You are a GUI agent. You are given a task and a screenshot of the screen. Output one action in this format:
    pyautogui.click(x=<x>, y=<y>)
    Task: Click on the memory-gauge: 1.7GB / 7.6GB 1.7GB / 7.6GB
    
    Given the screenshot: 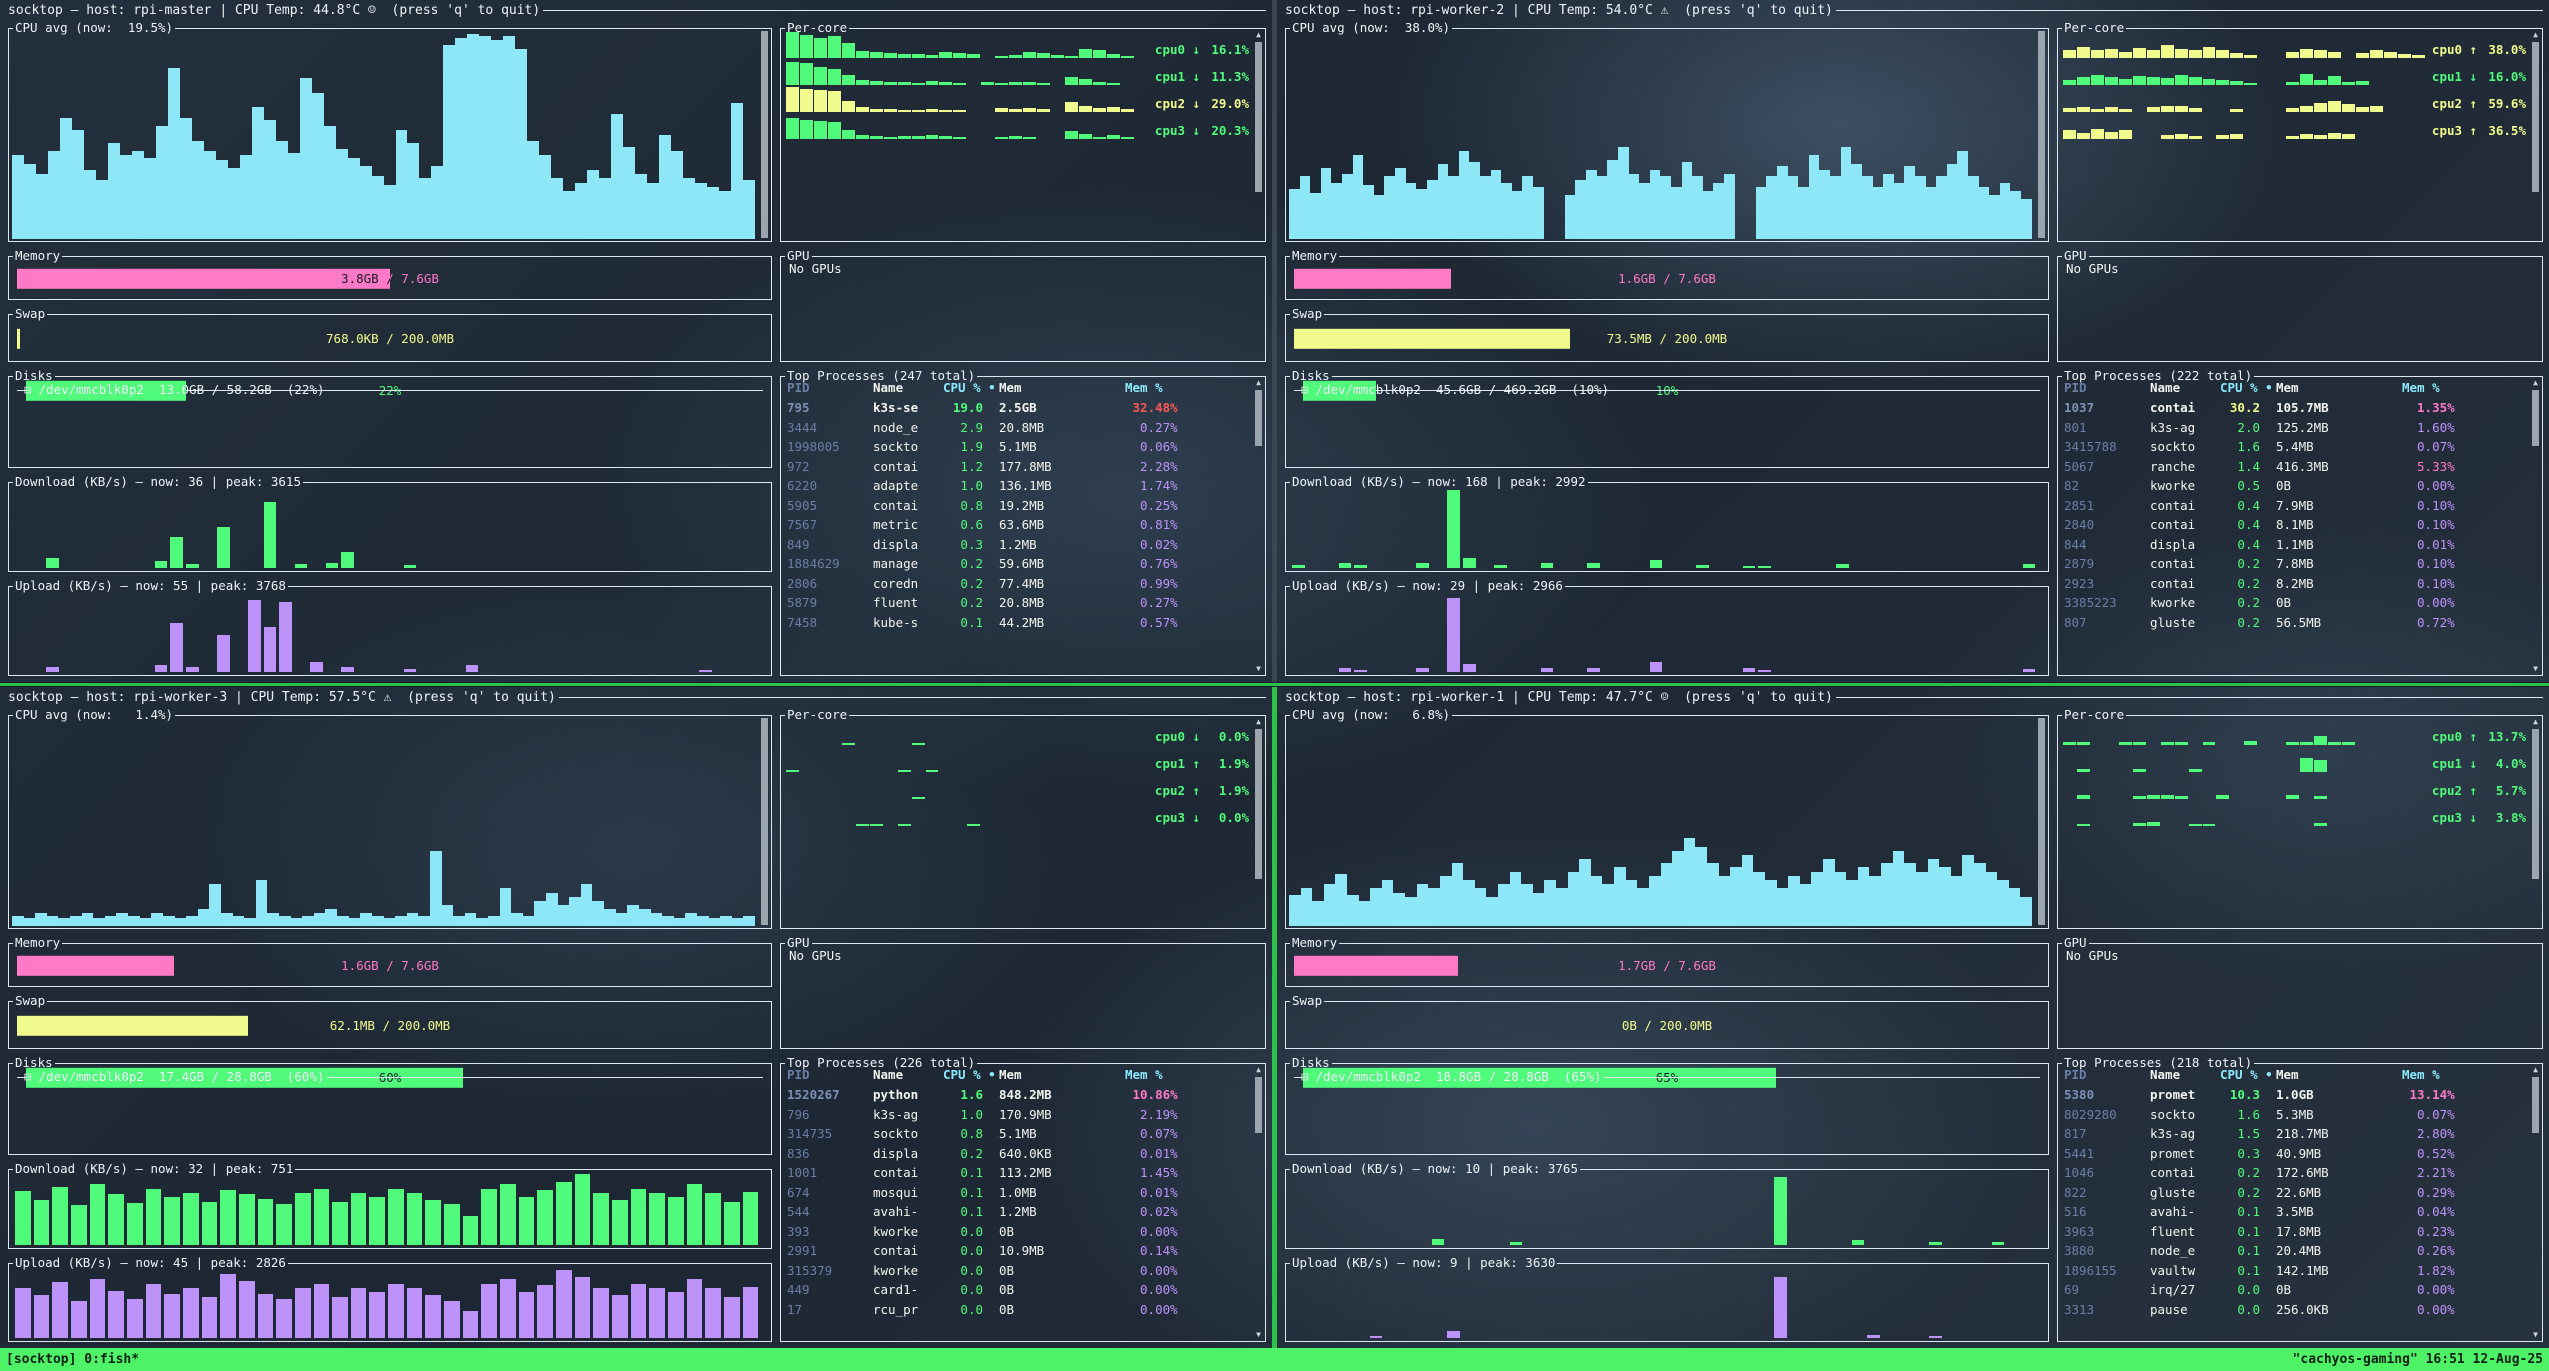 What is the action you would take?
    pyautogui.click(x=1667, y=965)
    